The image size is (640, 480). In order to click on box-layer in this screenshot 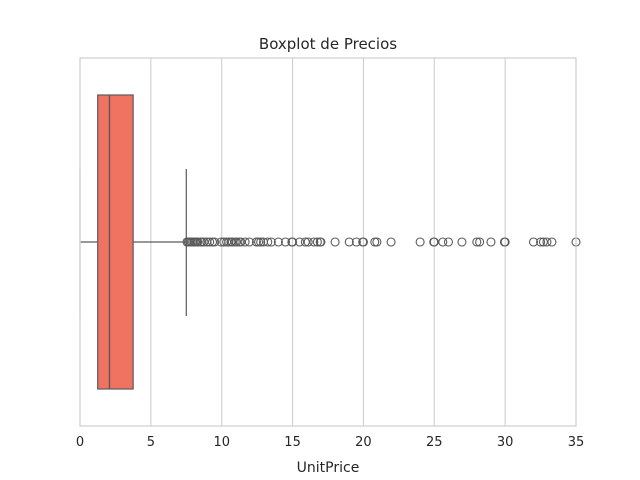, I will do `click(133, 242)`.